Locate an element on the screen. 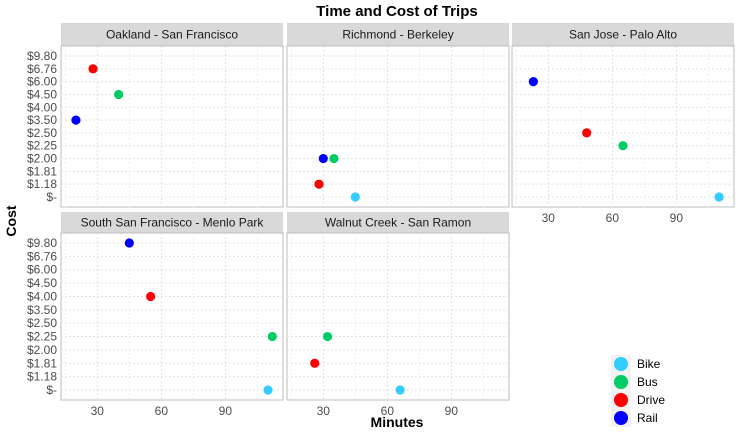  legend-label: Rail is located at coordinates (647, 418).